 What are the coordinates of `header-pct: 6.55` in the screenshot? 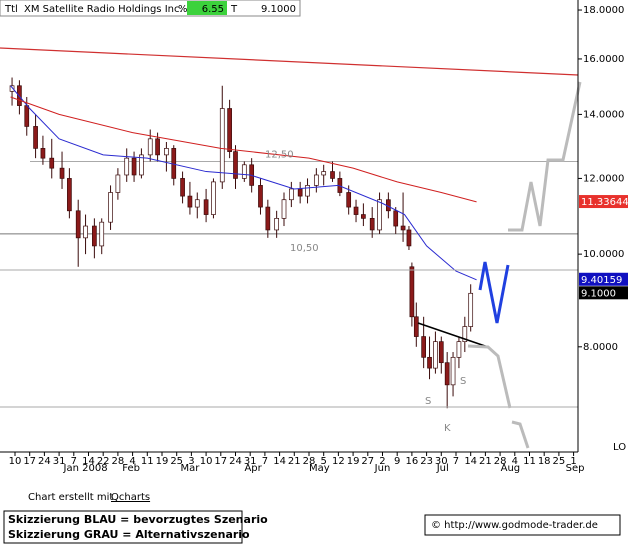 It's located at (213, 9).